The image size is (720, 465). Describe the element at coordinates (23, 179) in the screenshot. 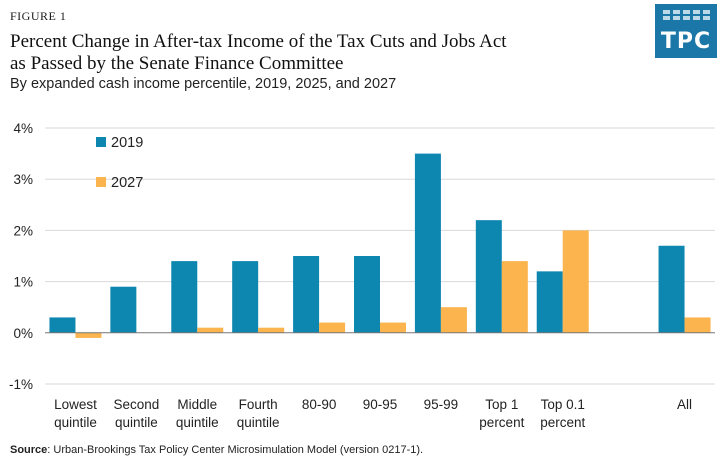

I see `y-tick-label: 3%` at that location.